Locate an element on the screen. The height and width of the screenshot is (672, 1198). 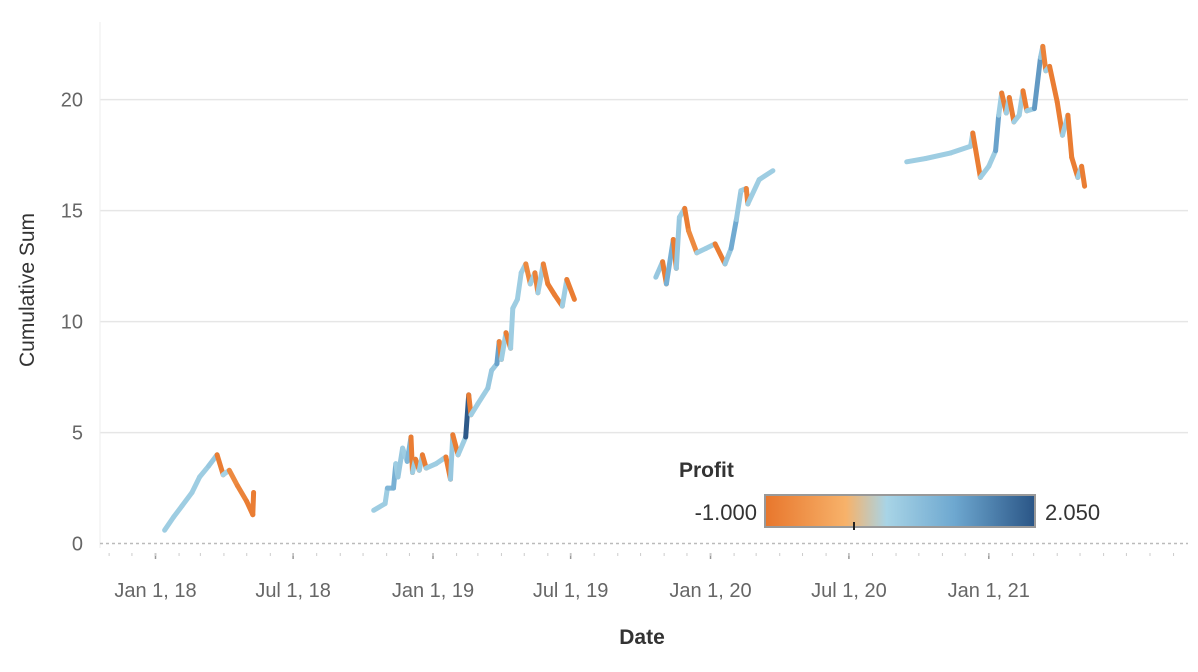
y-axis: 0 5 10 15 20 is located at coordinates (72, 323).